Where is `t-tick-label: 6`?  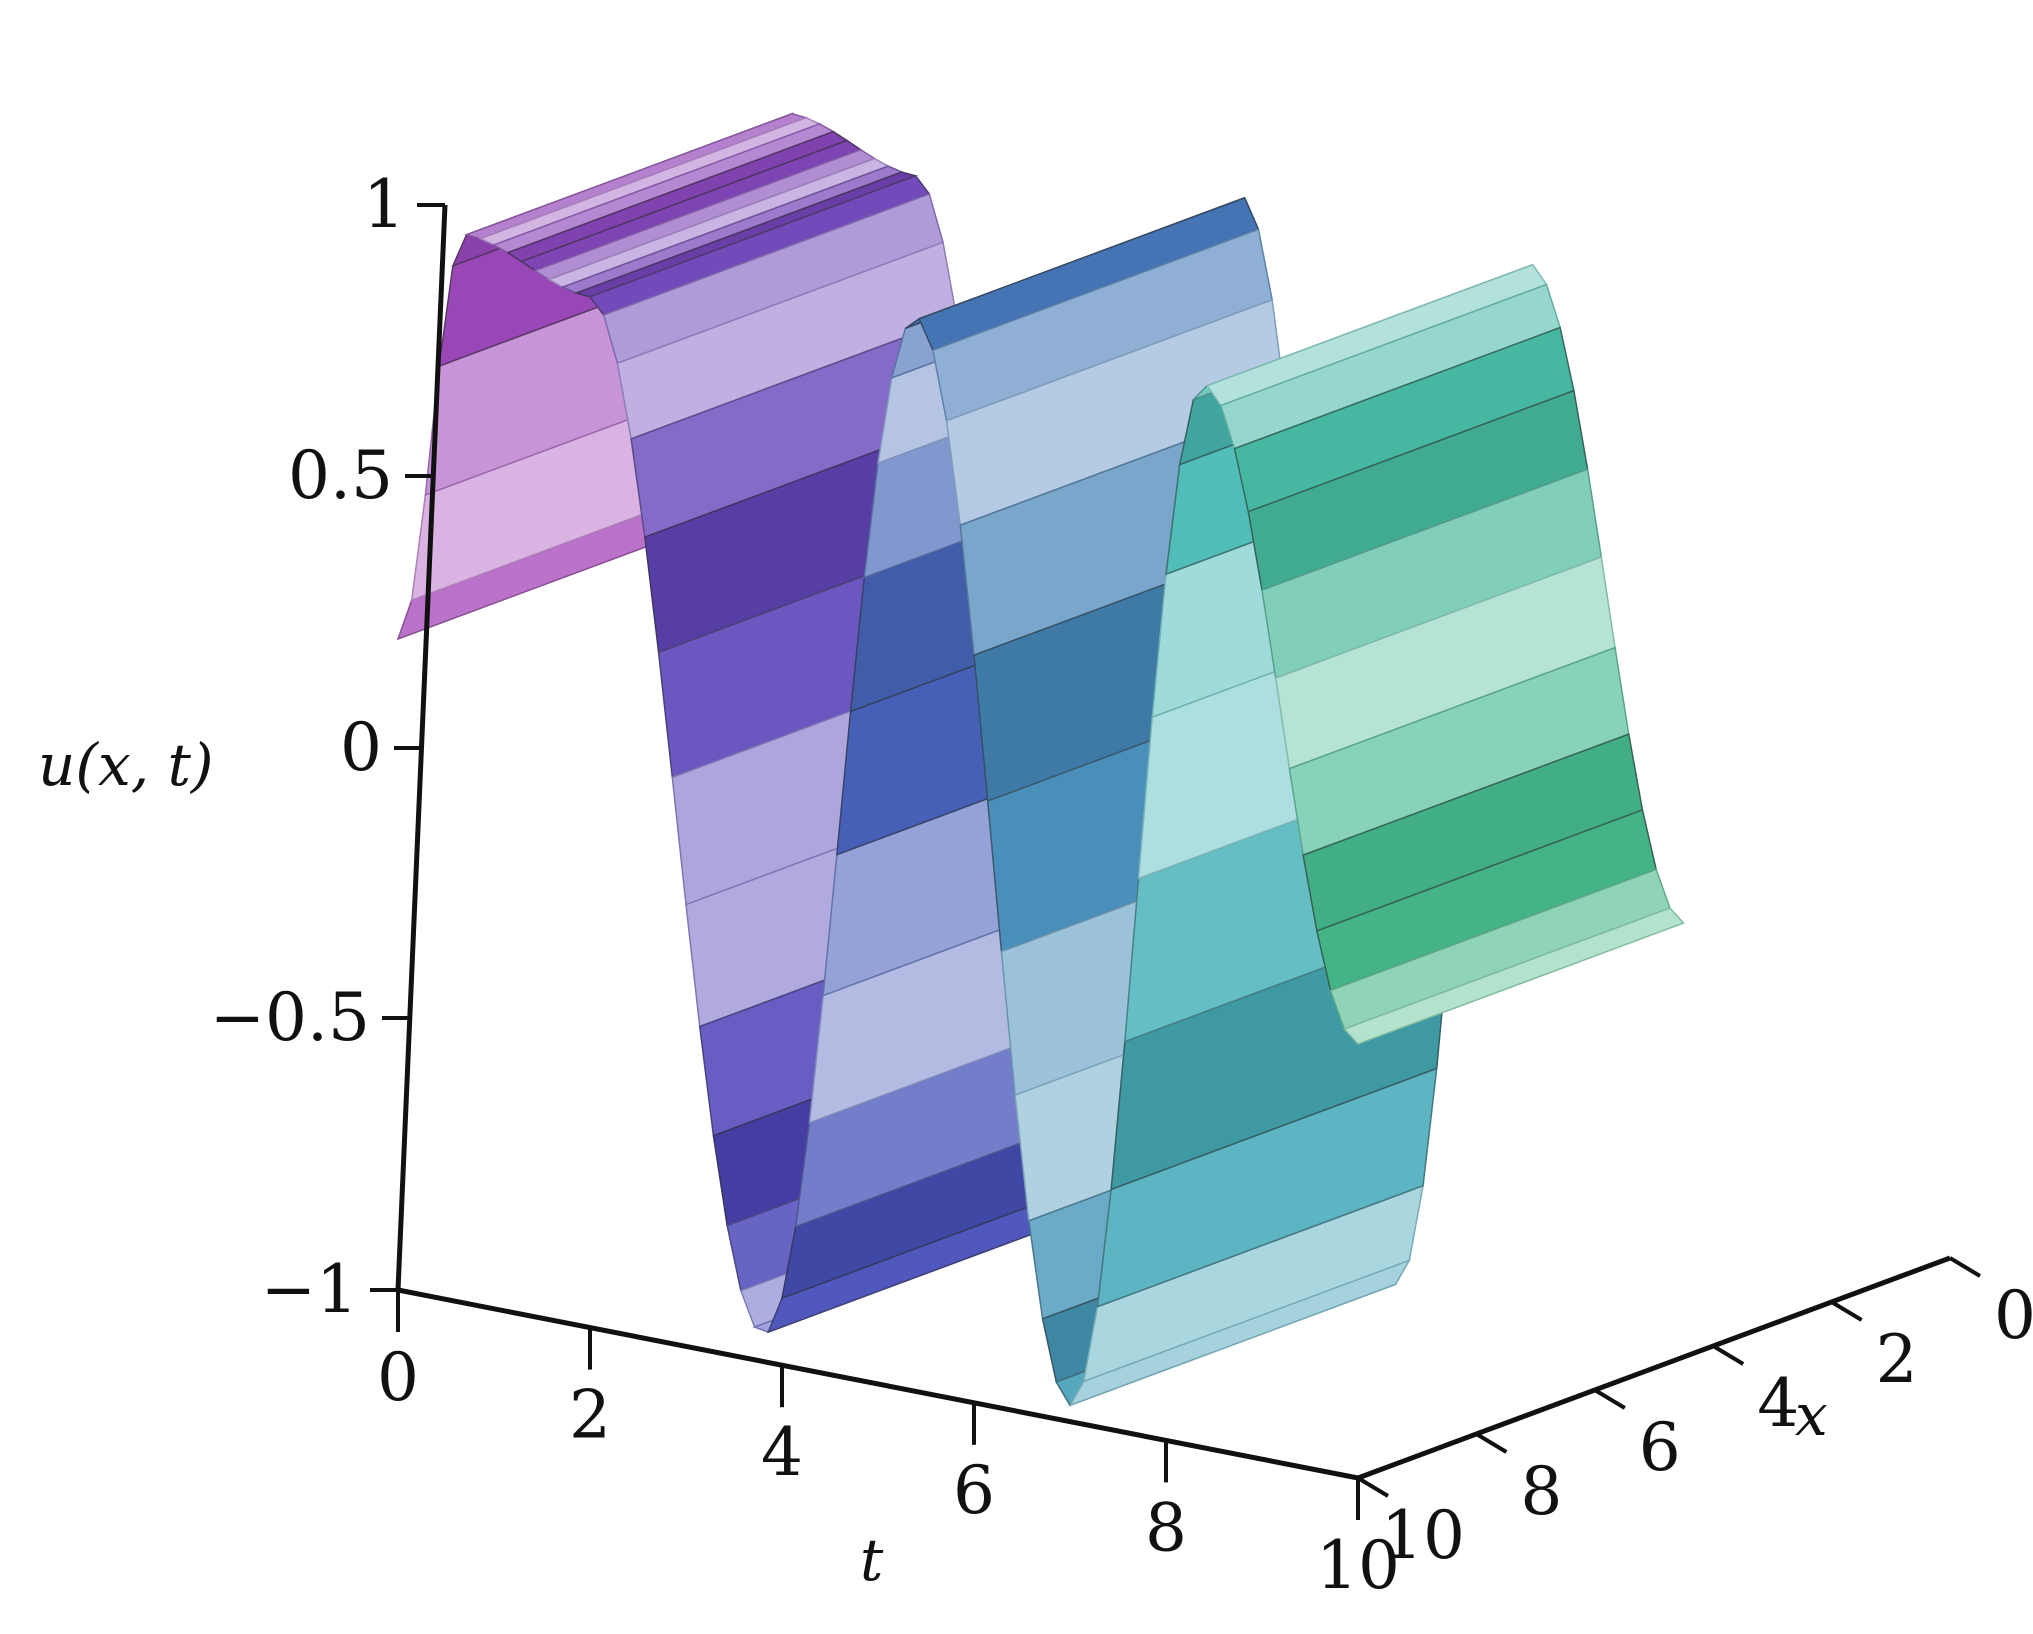
t-tick-label: 6 is located at coordinates (974, 1490).